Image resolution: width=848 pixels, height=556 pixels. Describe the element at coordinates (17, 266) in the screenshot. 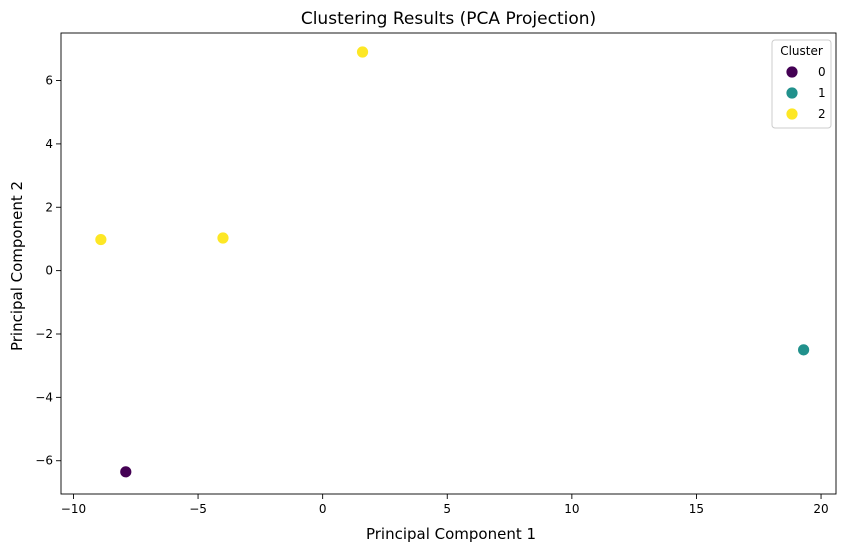

I see `y-axis-title: Principal Component 2` at that location.